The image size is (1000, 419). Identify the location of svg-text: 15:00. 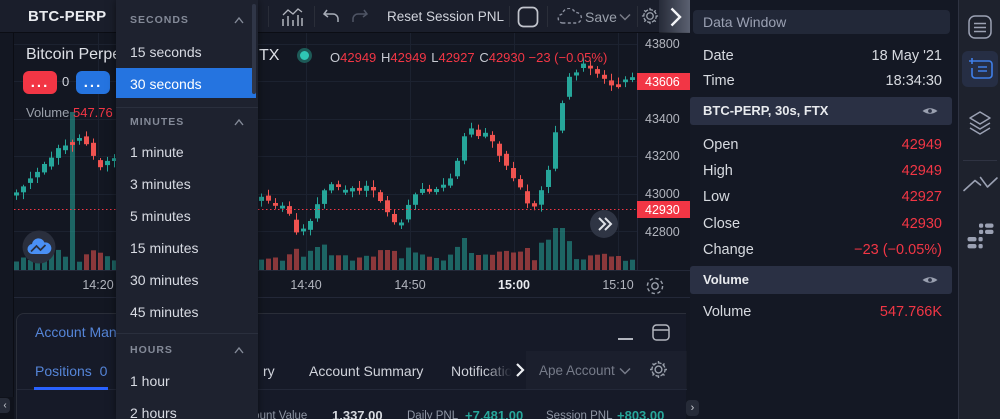
(514, 285).